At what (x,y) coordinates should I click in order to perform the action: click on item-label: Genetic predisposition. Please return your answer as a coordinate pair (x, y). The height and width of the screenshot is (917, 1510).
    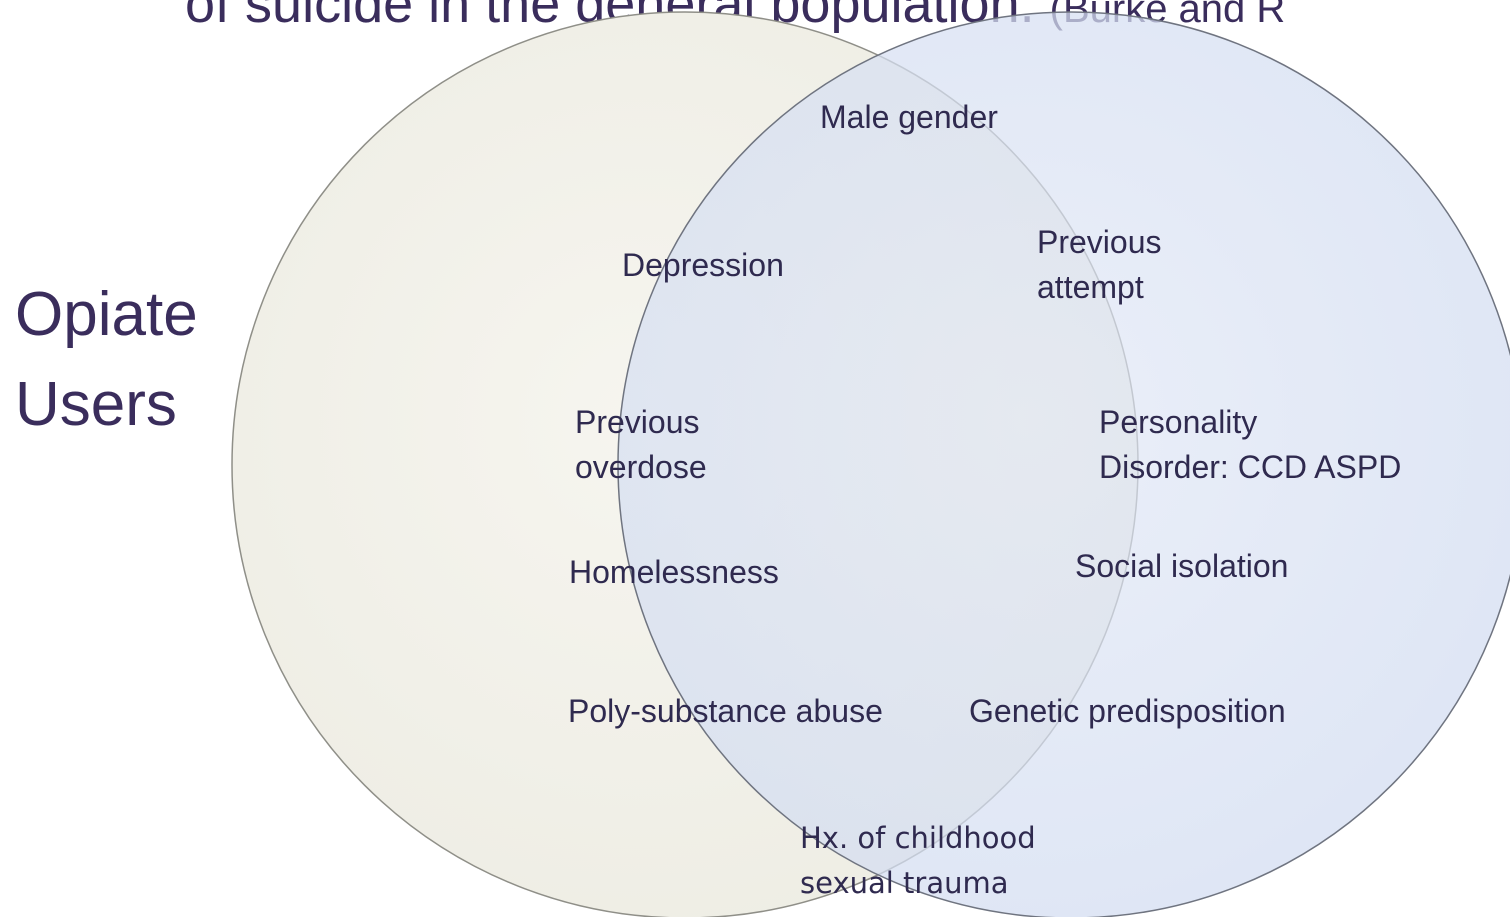
    Looking at the image, I should click on (1127, 711).